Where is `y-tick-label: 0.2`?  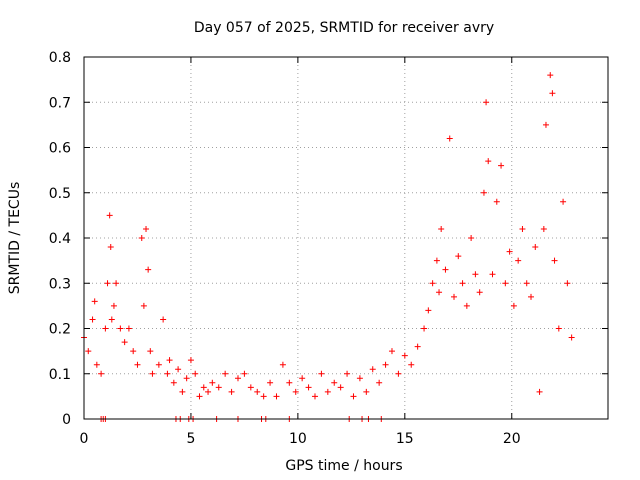 y-tick-label: 0.2 is located at coordinates (60, 330).